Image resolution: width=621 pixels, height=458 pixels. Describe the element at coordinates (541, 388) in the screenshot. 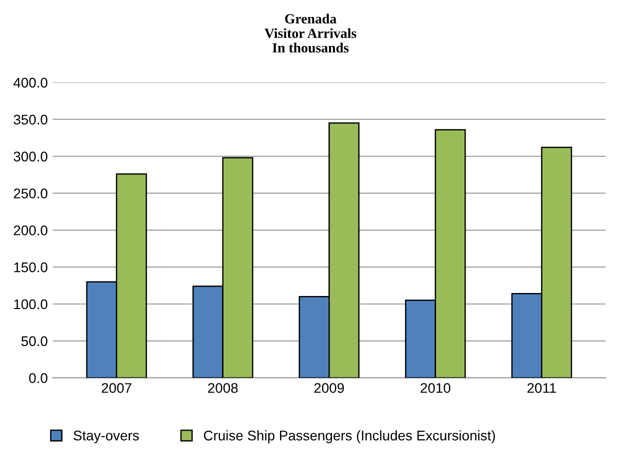

I see `x-tick-label: 2011` at that location.